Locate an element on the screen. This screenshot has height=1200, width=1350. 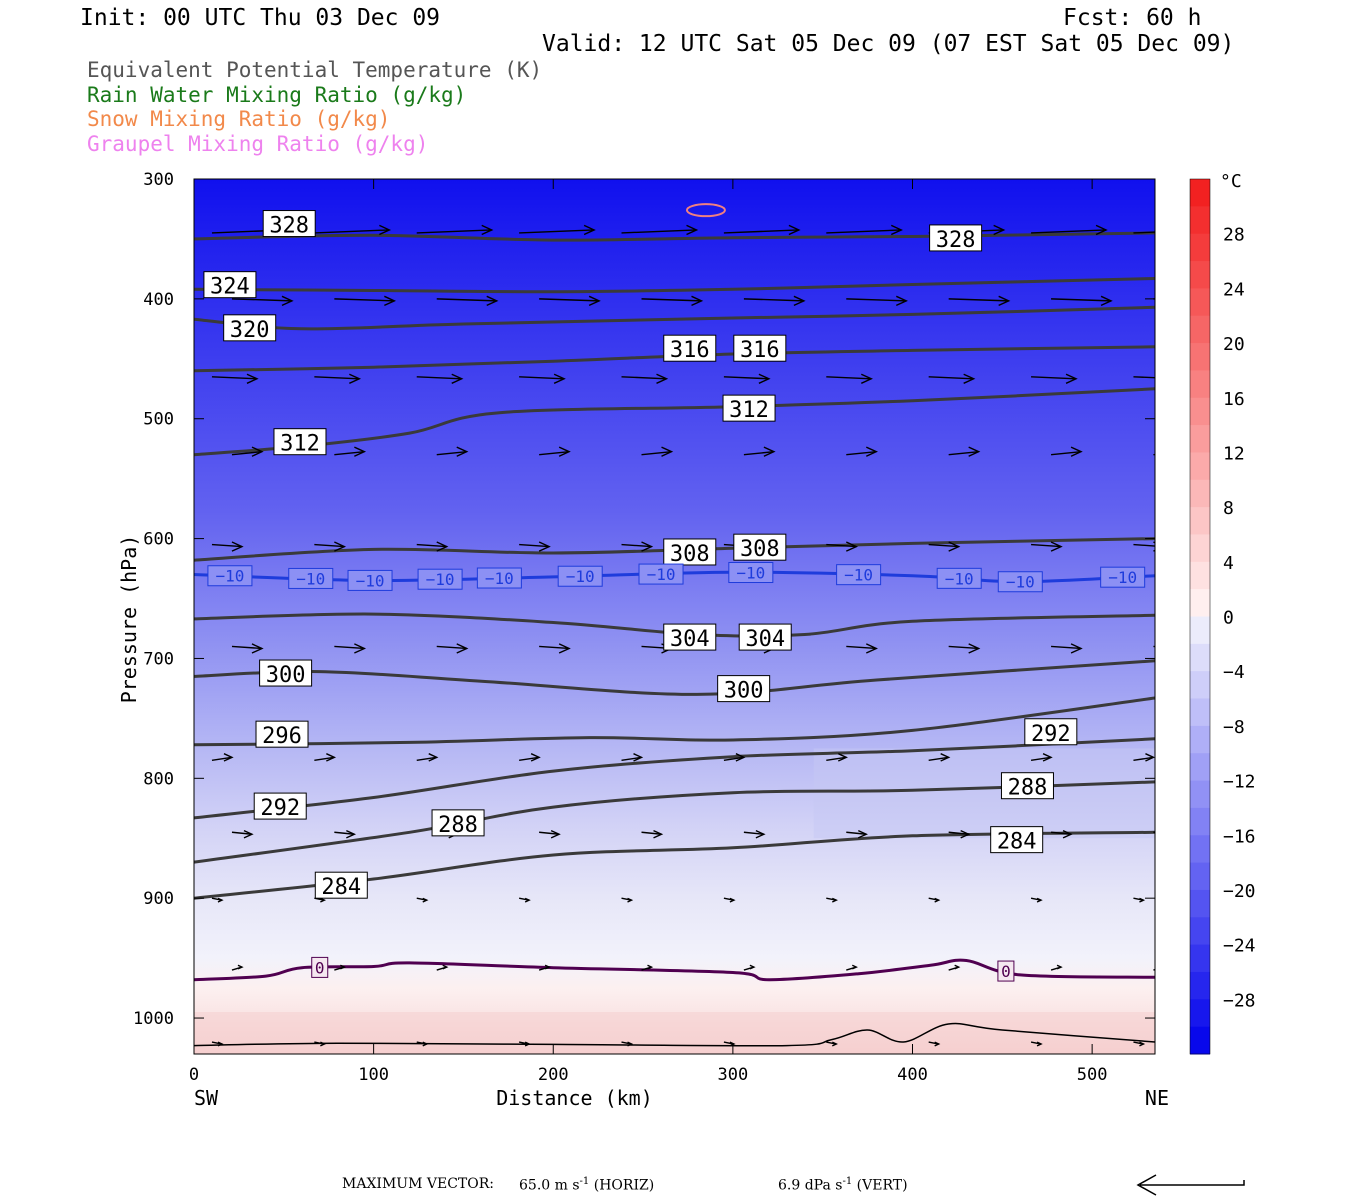
contour-label-316: 316 is located at coordinates (690, 350).